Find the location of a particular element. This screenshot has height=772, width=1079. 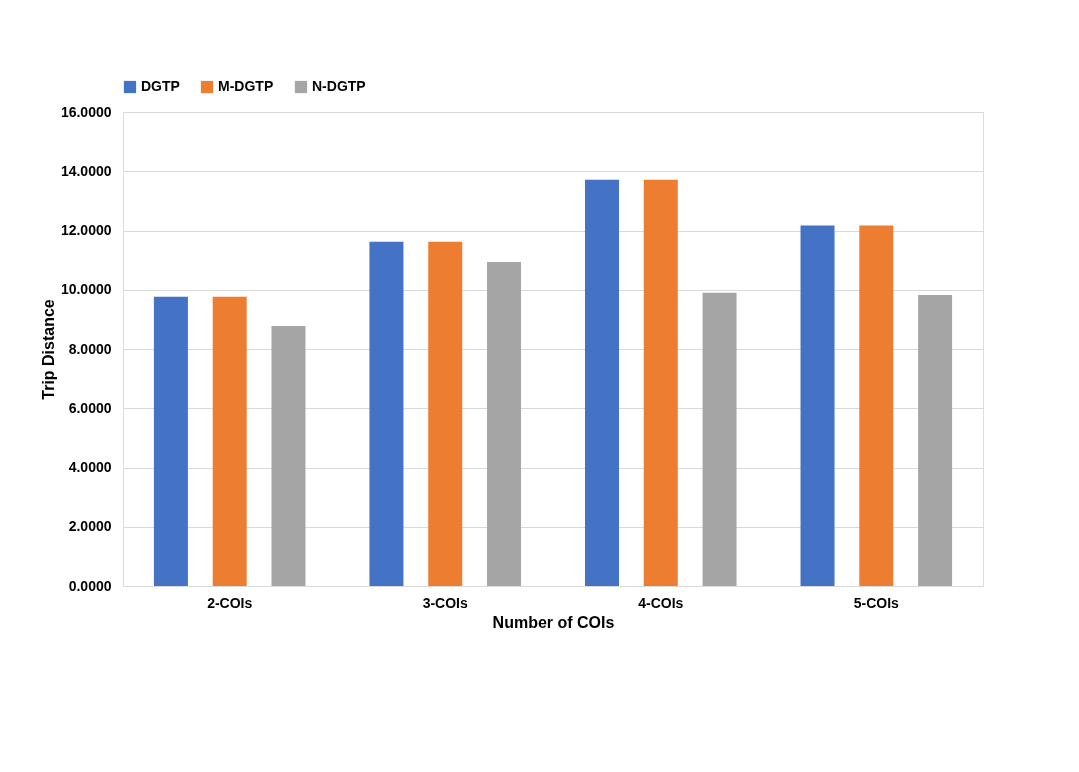

y-tick-label: 10.0000 is located at coordinates (86, 289).